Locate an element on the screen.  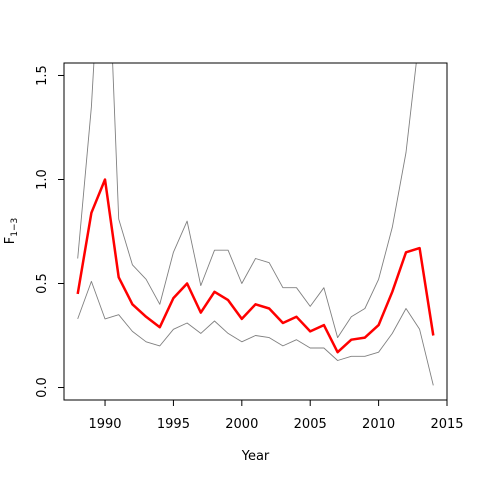
y-tick-label: 0.5 is located at coordinates (42, 283).